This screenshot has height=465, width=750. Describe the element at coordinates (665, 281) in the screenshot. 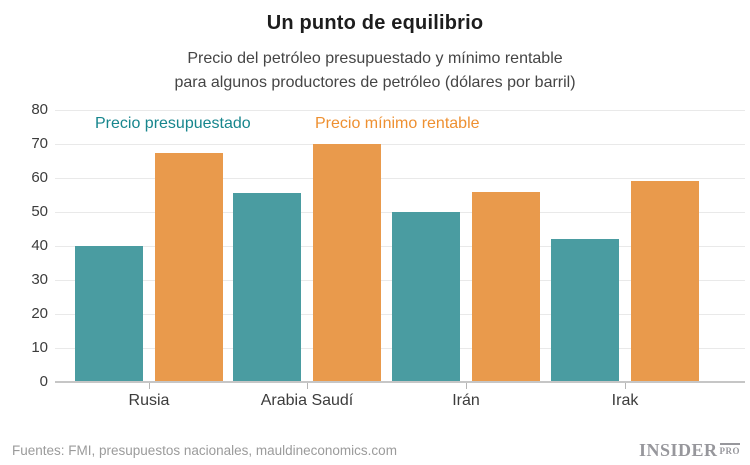

I see `bar-minimo-rentable-irak` at that location.